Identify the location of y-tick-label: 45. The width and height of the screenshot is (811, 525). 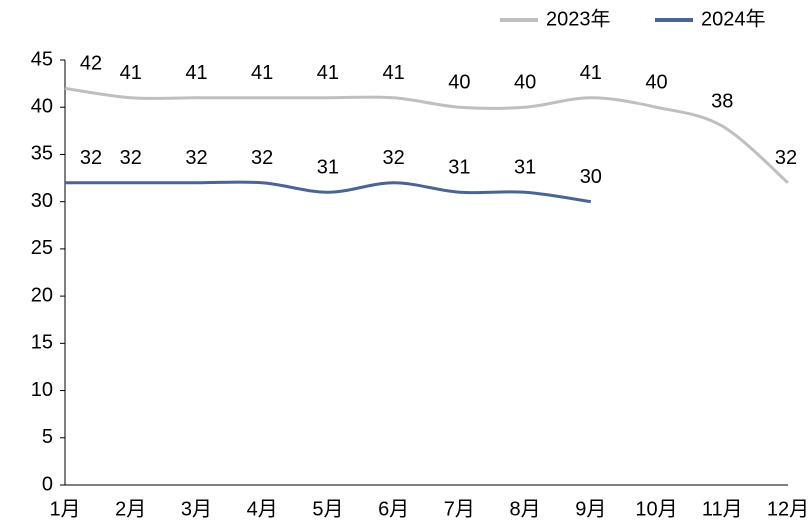
(42, 59).